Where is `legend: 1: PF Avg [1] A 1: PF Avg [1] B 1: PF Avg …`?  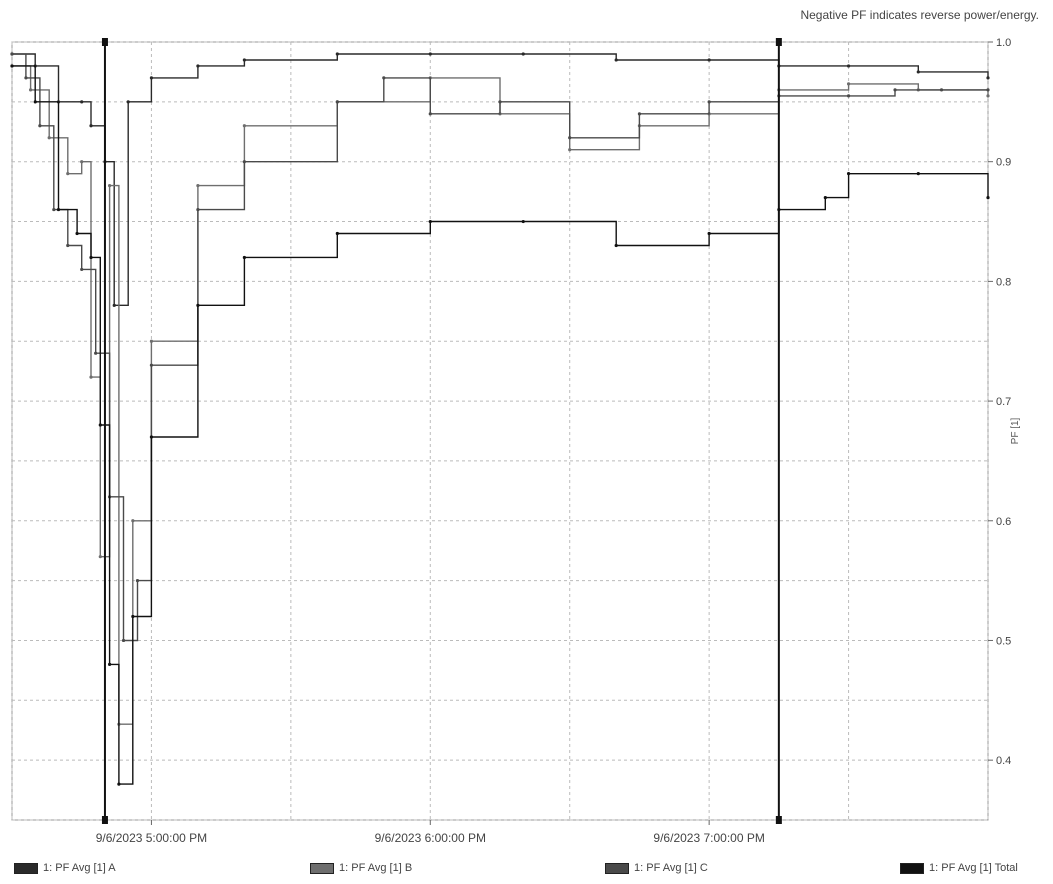 legend: 1: PF Avg [1] A 1: PF Avg [1] B 1: PF Avg … is located at coordinates (526, 872).